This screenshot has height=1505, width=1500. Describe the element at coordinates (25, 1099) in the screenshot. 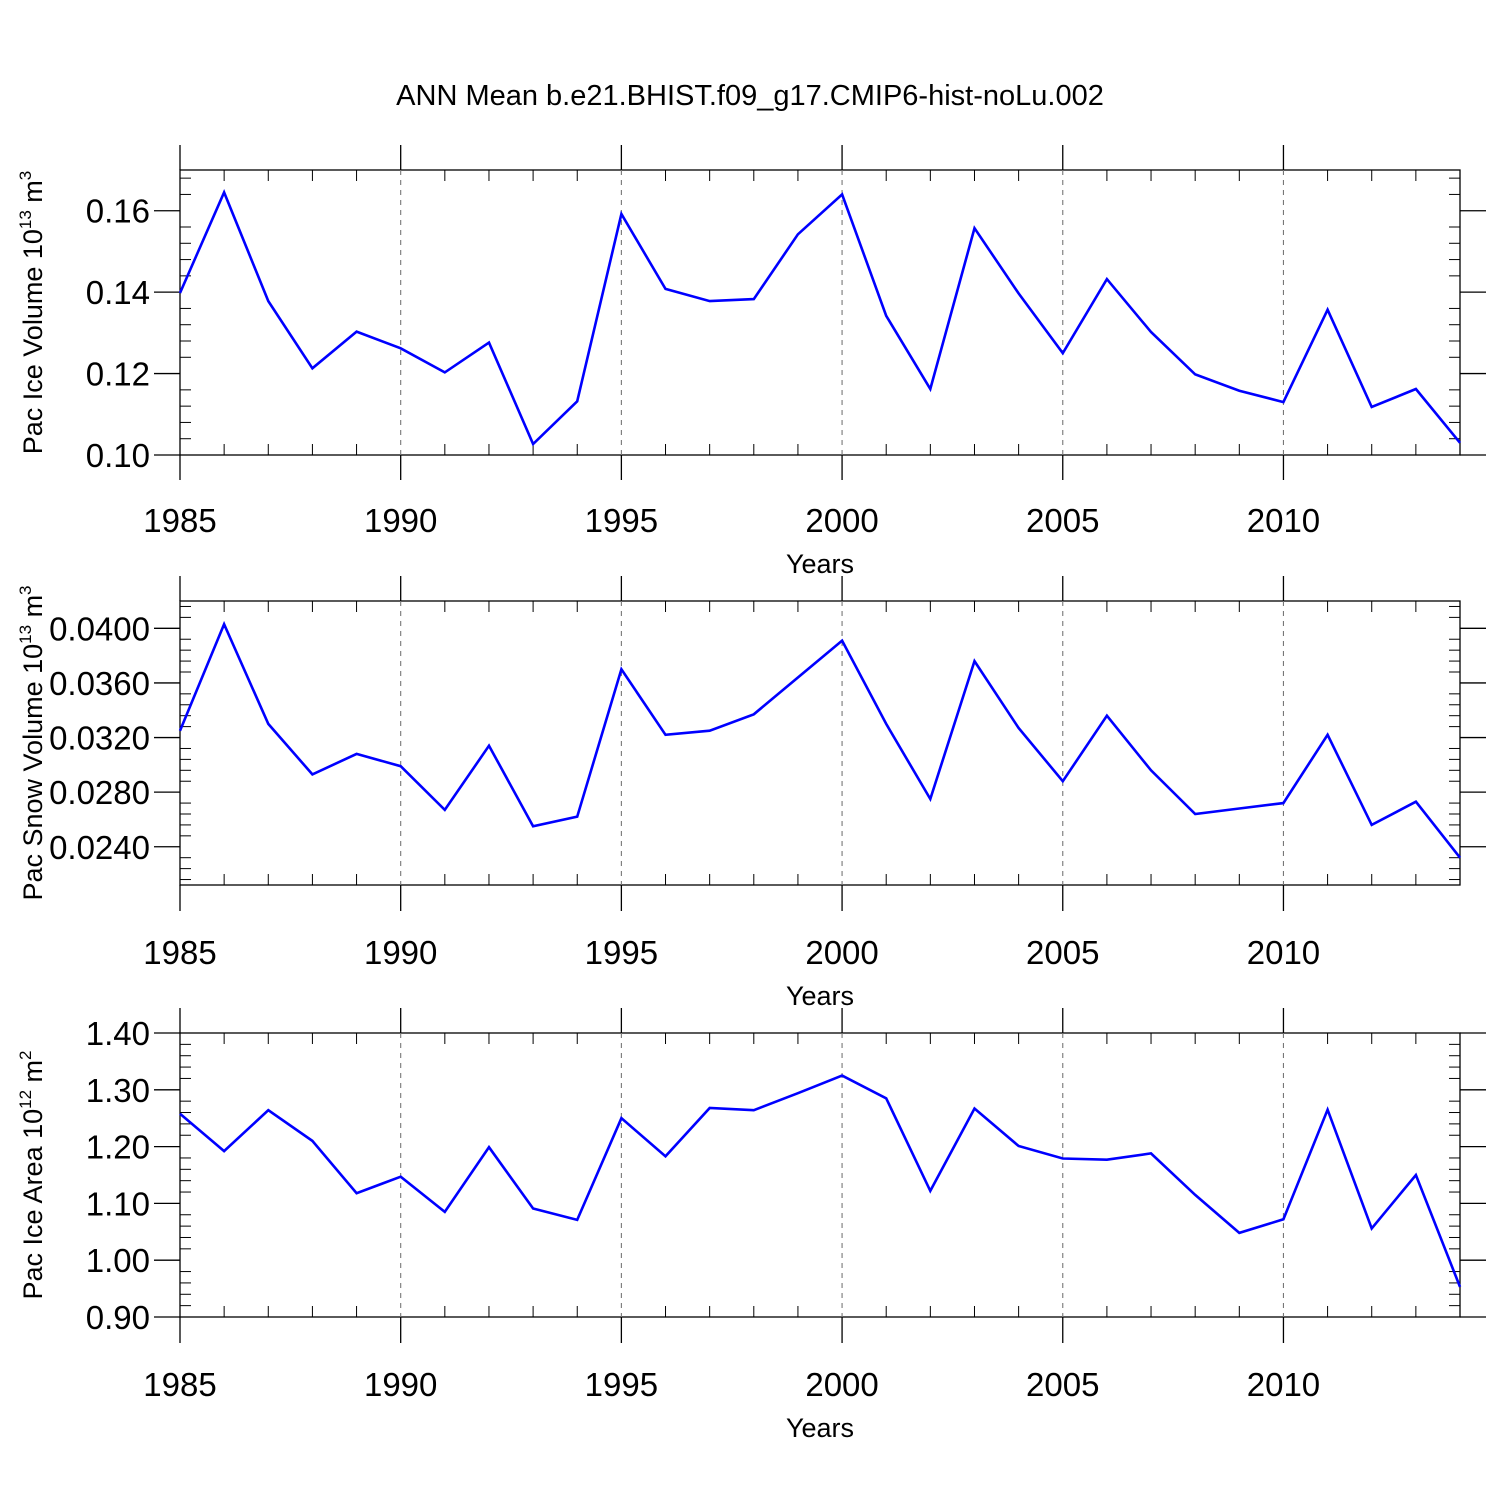

I see `y-axis-title-exponent: 12` at that location.